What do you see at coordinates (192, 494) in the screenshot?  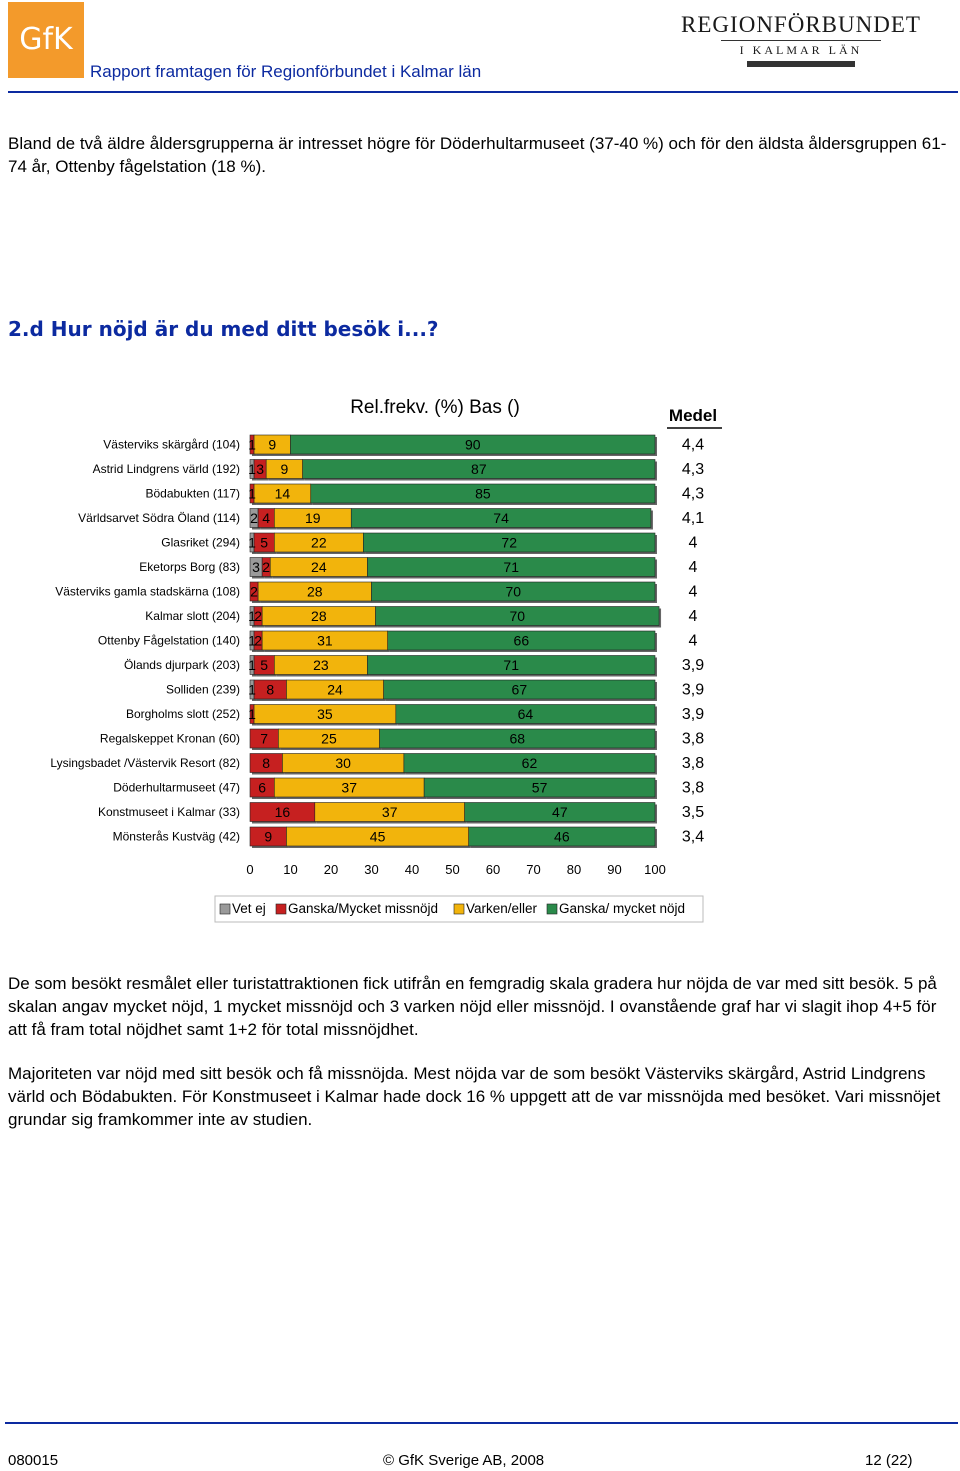 I see `category-label-b-dabukten-117: Bödabukten (117)` at bounding box center [192, 494].